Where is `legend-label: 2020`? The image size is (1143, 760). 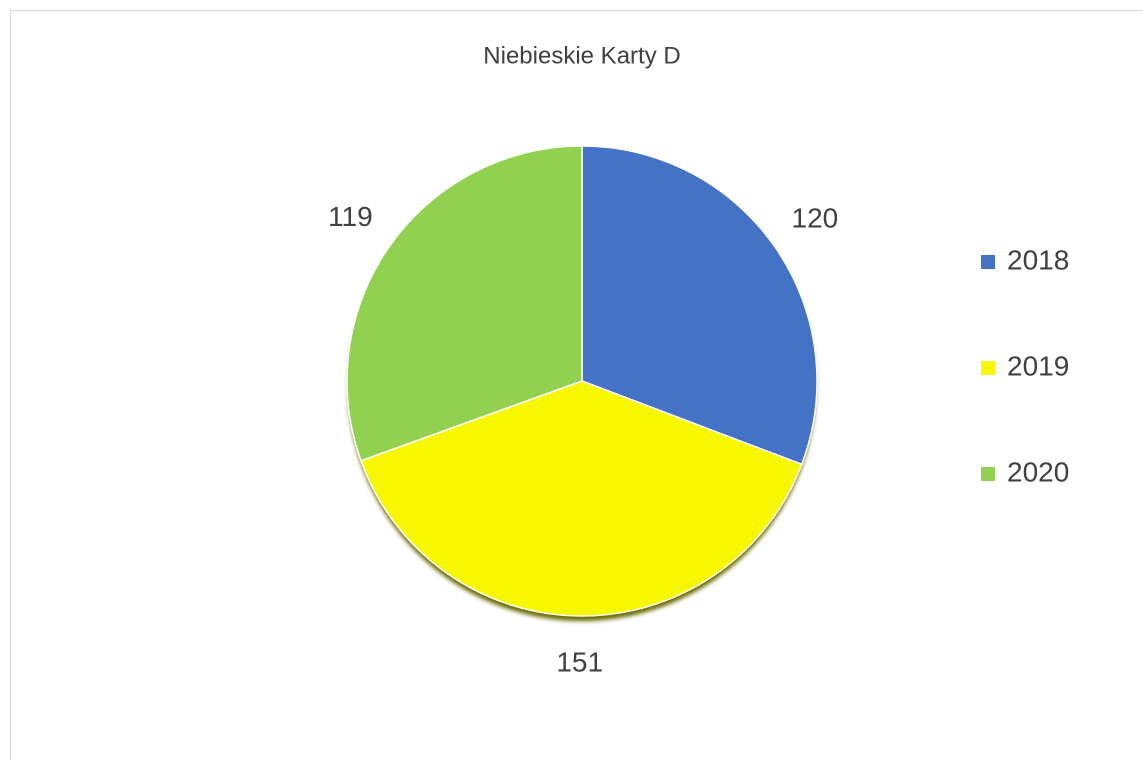
legend-label: 2020 is located at coordinates (1038, 471).